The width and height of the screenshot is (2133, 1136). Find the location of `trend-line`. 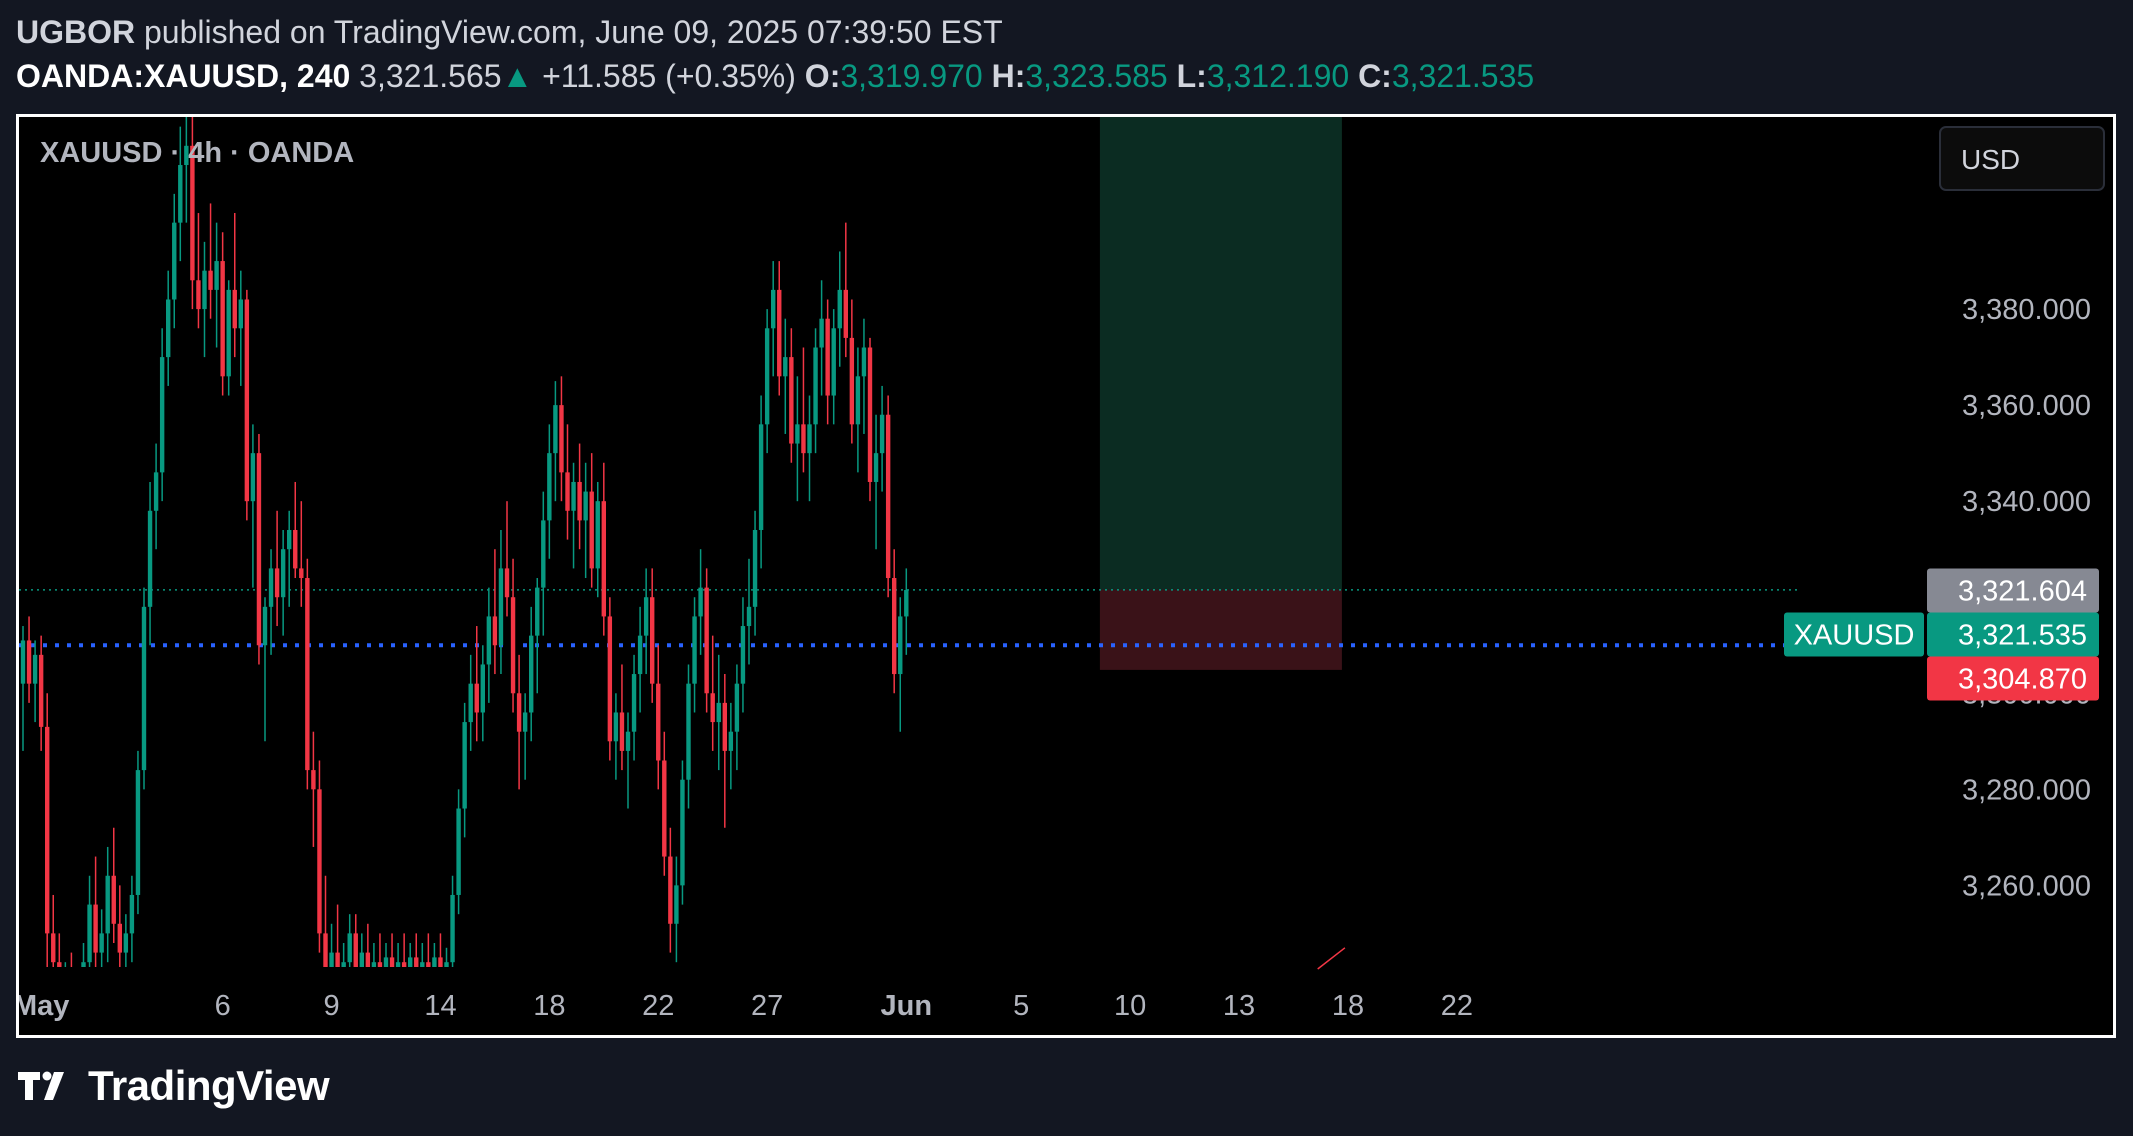

trend-line is located at coordinates (1331, 958).